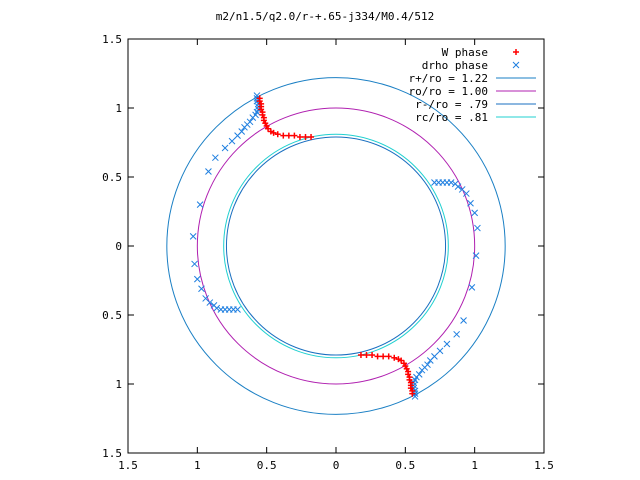 This screenshot has width=640, height=480. What do you see at coordinates (325, 16) in the screenshot?
I see `chart-title: m2/n1.5/q2.0/r-+.65-j334/M0.4/512` at bounding box center [325, 16].